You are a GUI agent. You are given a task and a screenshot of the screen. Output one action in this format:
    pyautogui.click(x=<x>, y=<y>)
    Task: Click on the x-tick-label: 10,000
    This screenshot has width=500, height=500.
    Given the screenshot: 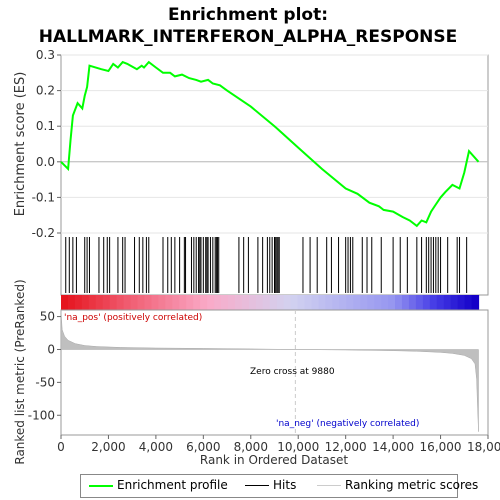 What is the action you would take?
    pyautogui.click(x=298, y=447)
    